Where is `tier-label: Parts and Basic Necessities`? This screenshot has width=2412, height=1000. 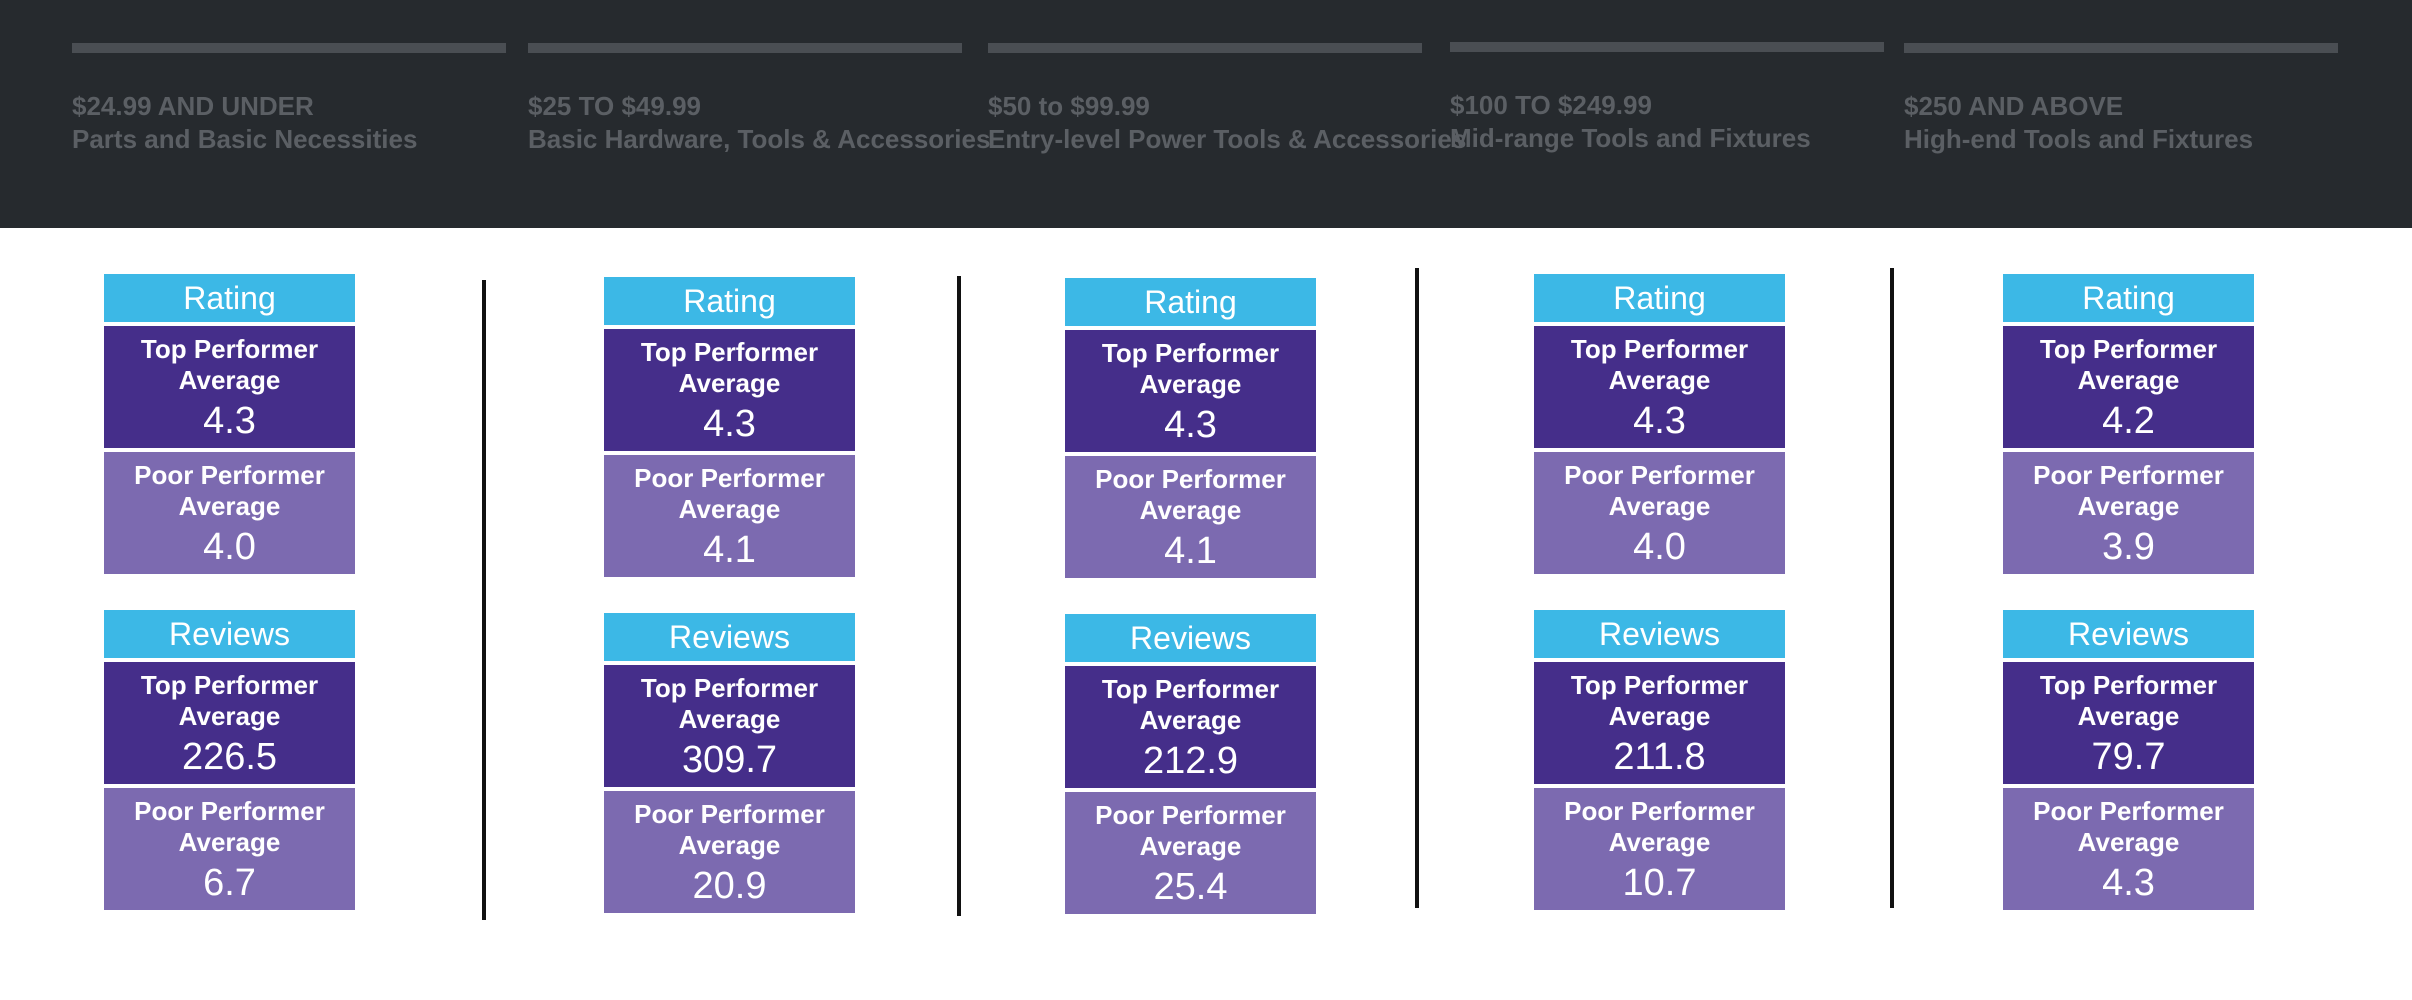 tier-label: Parts and Basic Necessities is located at coordinates (245, 139).